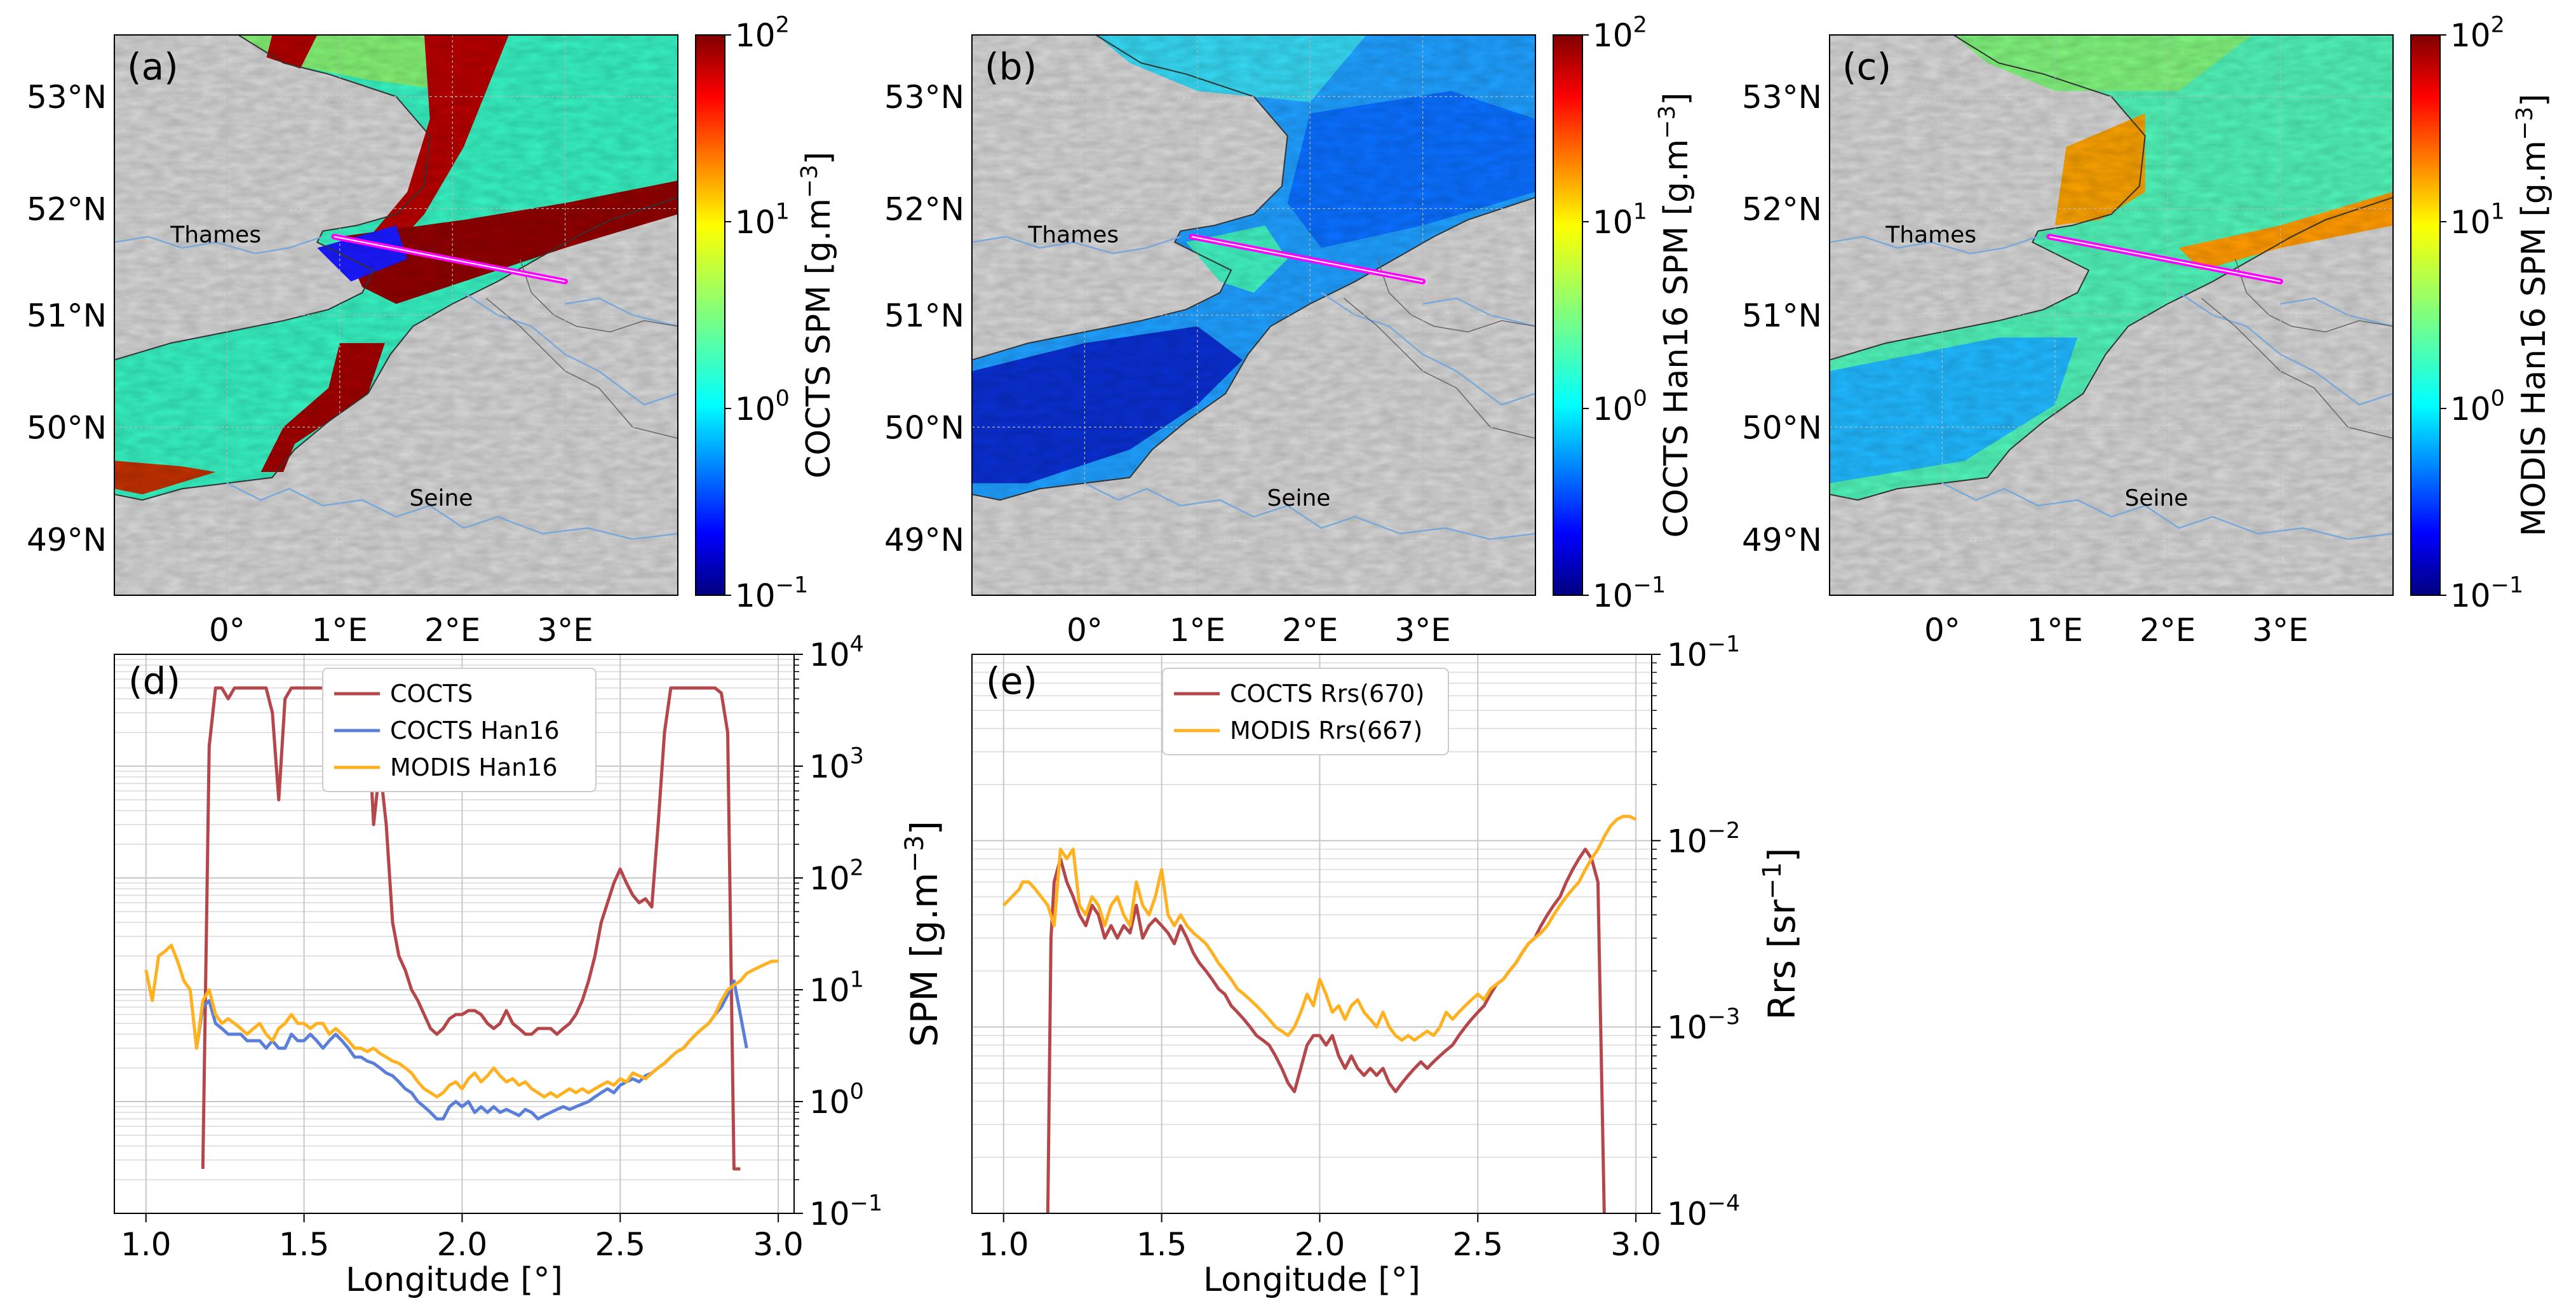 The image size is (2576, 1315). What do you see at coordinates (1320, 1244) in the screenshot?
I see `x-tick-label: 2.0` at bounding box center [1320, 1244].